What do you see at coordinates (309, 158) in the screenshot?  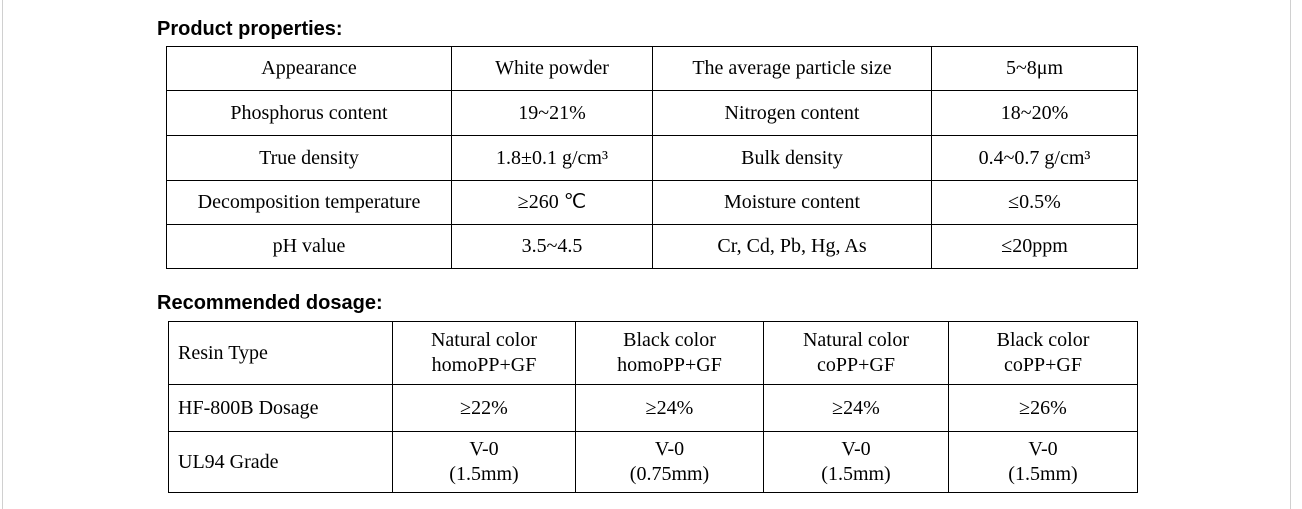 I see `table-cell: True density` at bounding box center [309, 158].